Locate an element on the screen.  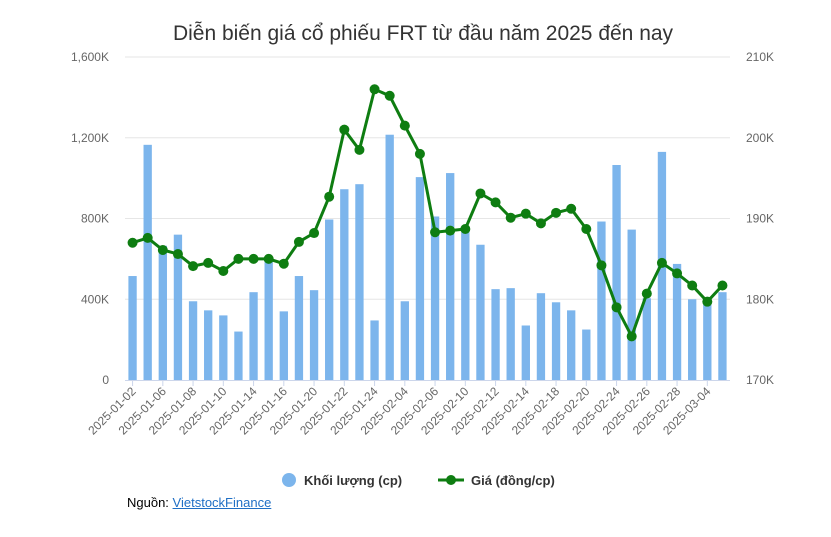
right-axis-tick-label: 190K is located at coordinates (760, 219).